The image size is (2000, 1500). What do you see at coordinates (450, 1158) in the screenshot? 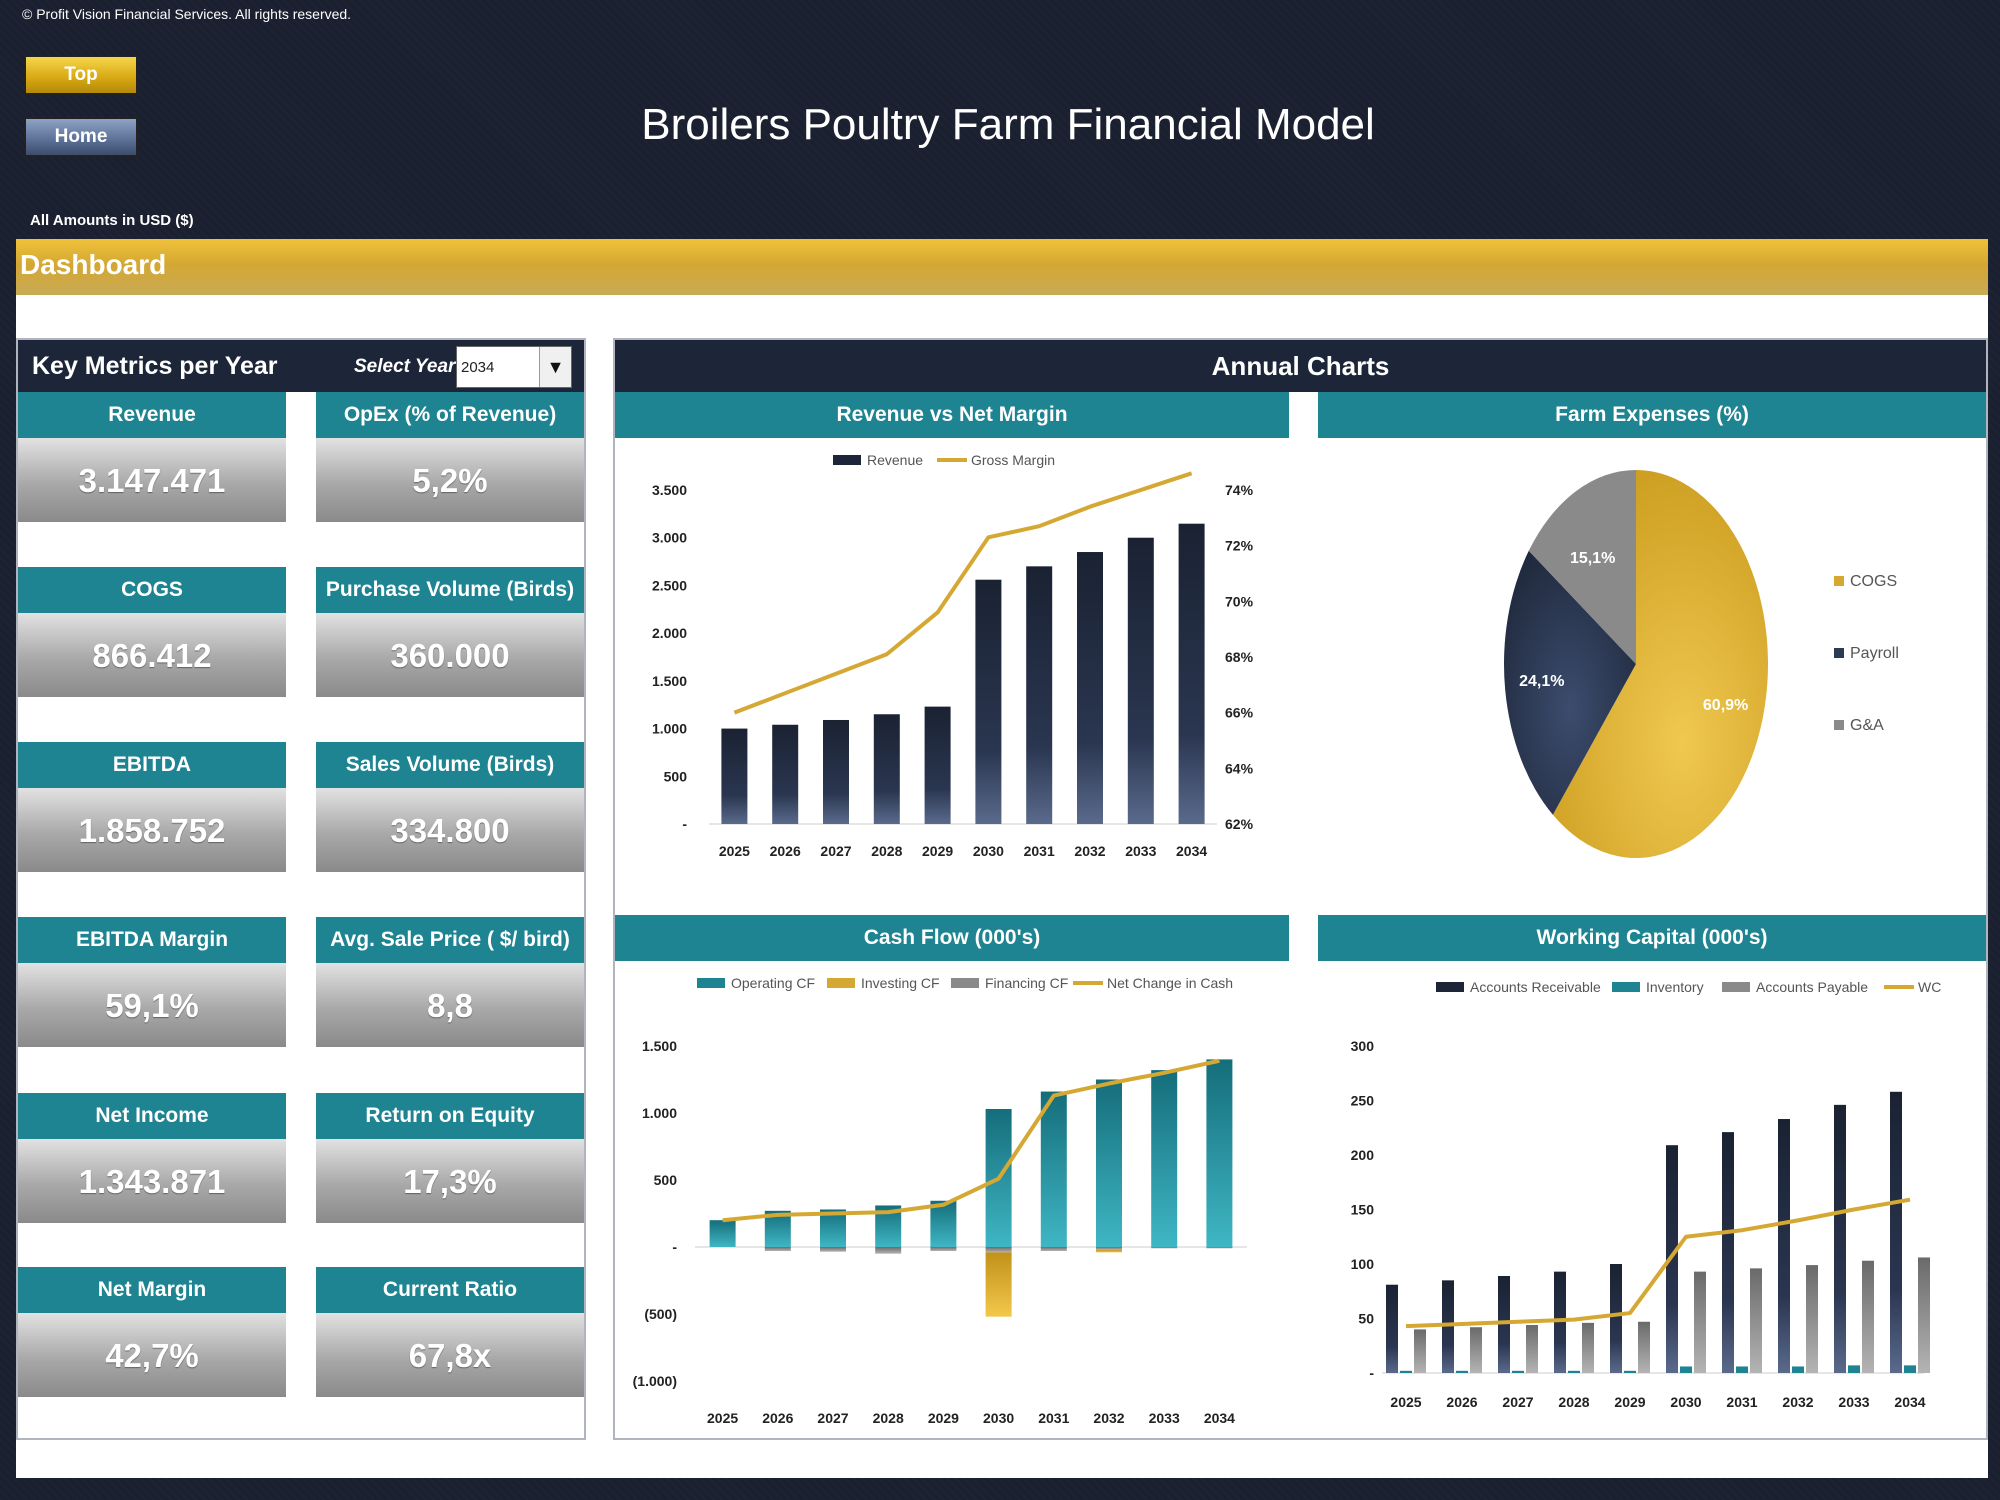
I see `metric-card-return-on-equity: Return on Equity 17,3%` at bounding box center [450, 1158].